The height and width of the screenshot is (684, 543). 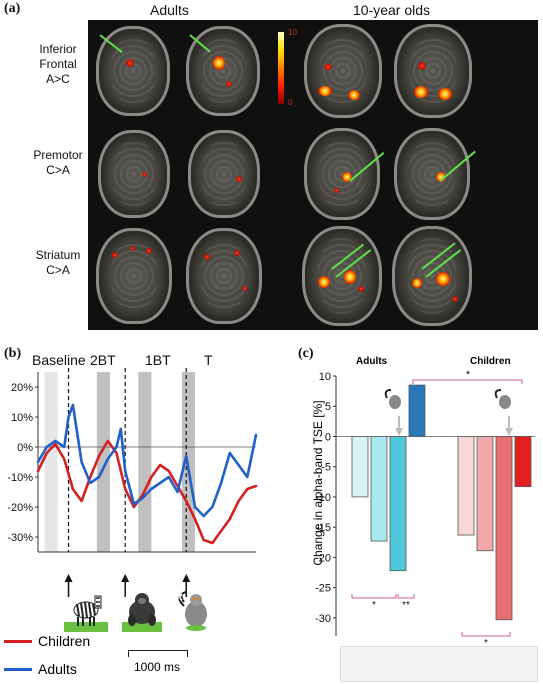 What do you see at coordinates (20, 478) in the screenshot?
I see `y-tick-label: -10%` at bounding box center [20, 478].